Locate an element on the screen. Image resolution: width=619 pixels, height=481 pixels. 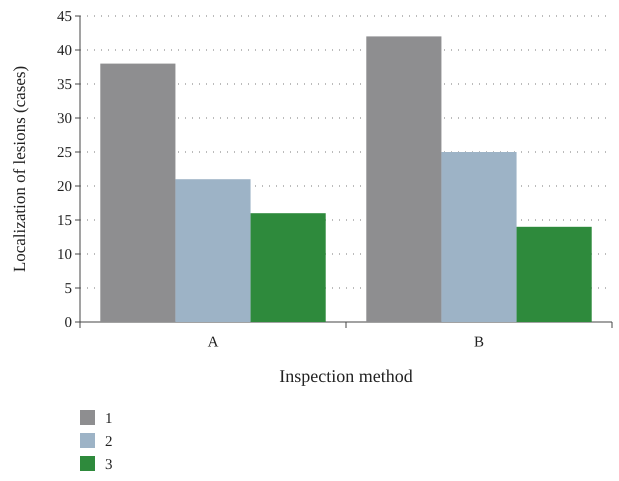
x-tick-label: A is located at coordinates (213, 342).